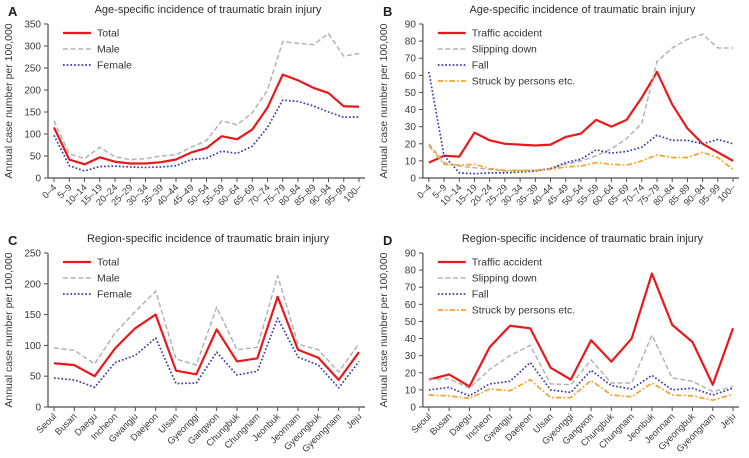  I want to click on panel-letter-d: D, so click(387, 240).